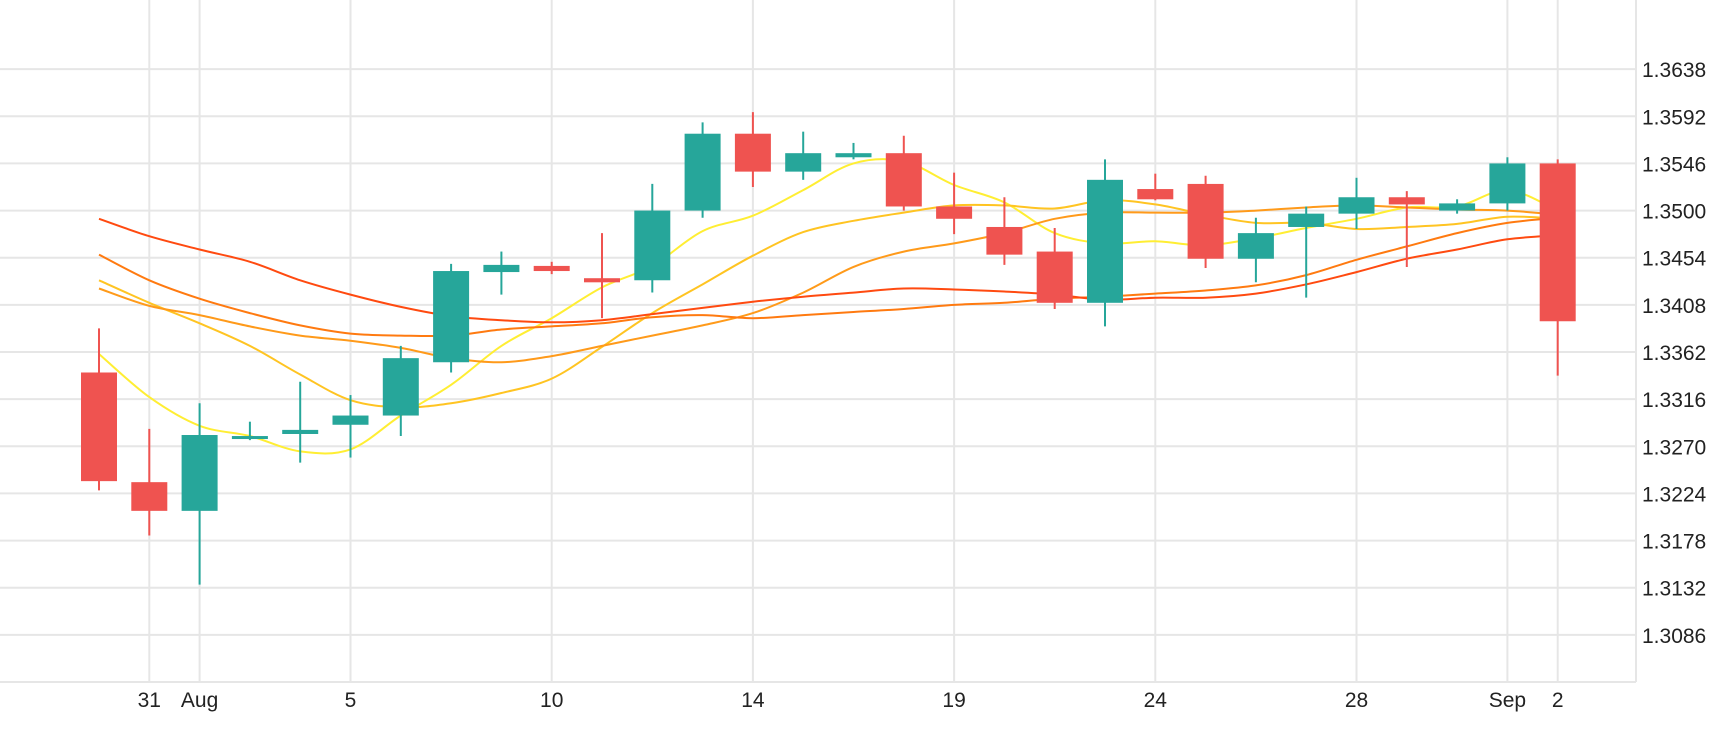 This screenshot has width=1730, height=730. What do you see at coordinates (753, 700) in the screenshot?
I see `x-tick-label: 14` at bounding box center [753, 700].